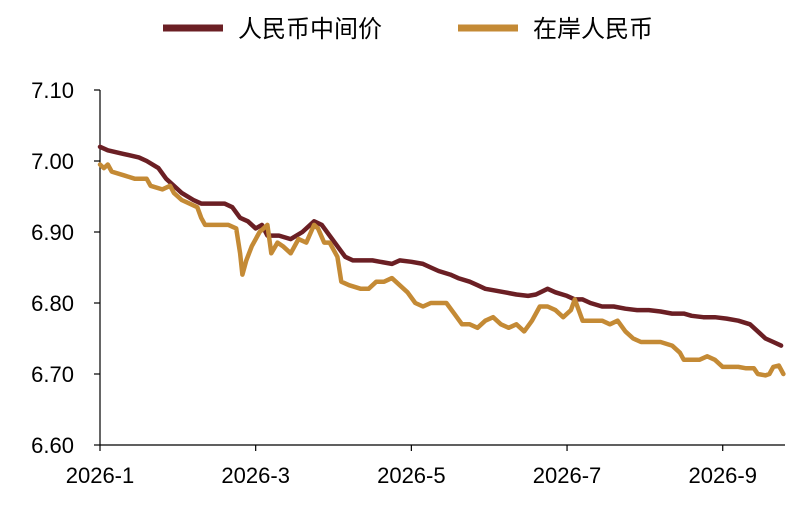 This screenshot has width=812, height=505. I want to click on legend-label-0: 人民币中间价, so click(310, 29).